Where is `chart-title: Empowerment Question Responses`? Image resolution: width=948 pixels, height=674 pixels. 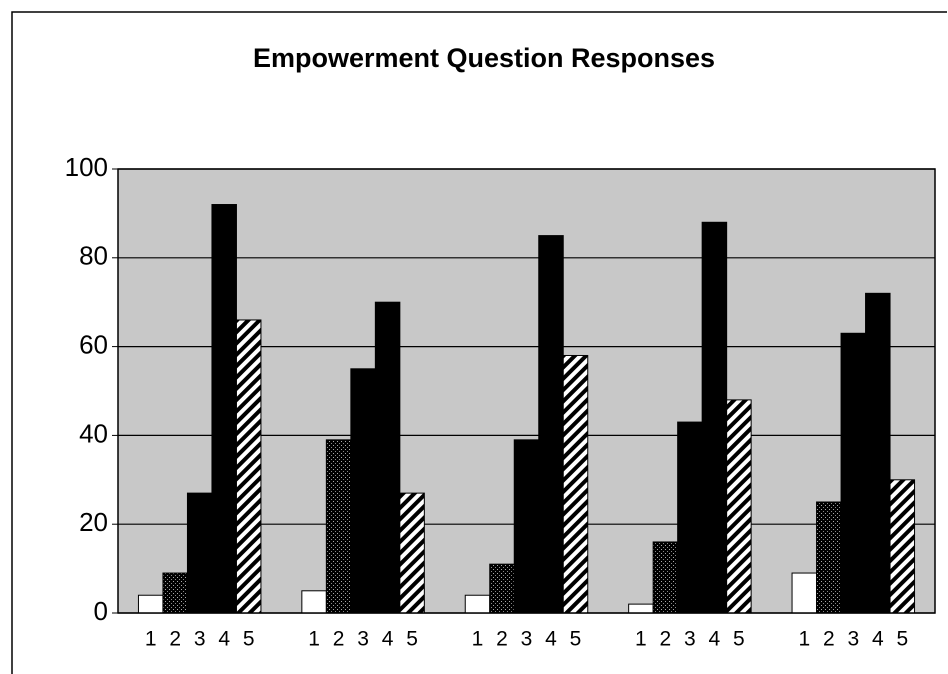 chart-title: Empowerment Question Responses is located at coordinates (484, 58).